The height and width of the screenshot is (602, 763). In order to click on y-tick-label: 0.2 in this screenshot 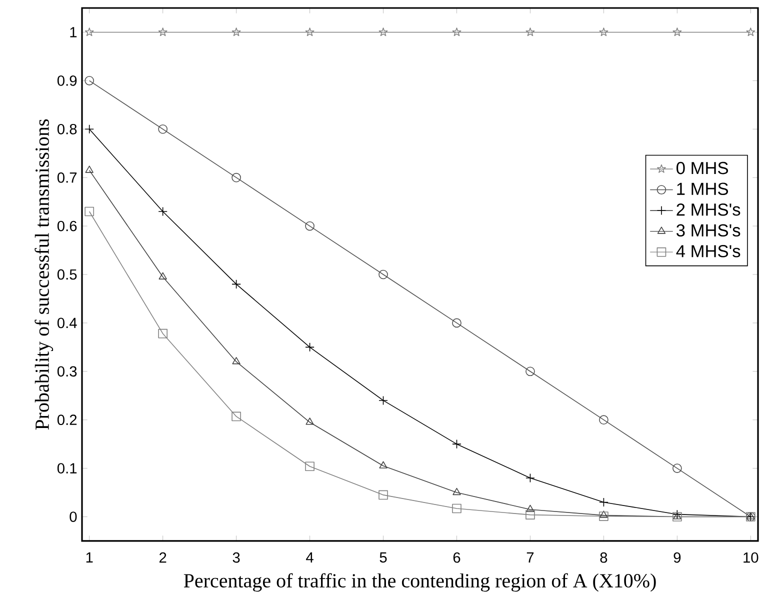, I will do `click(67, 420)`.